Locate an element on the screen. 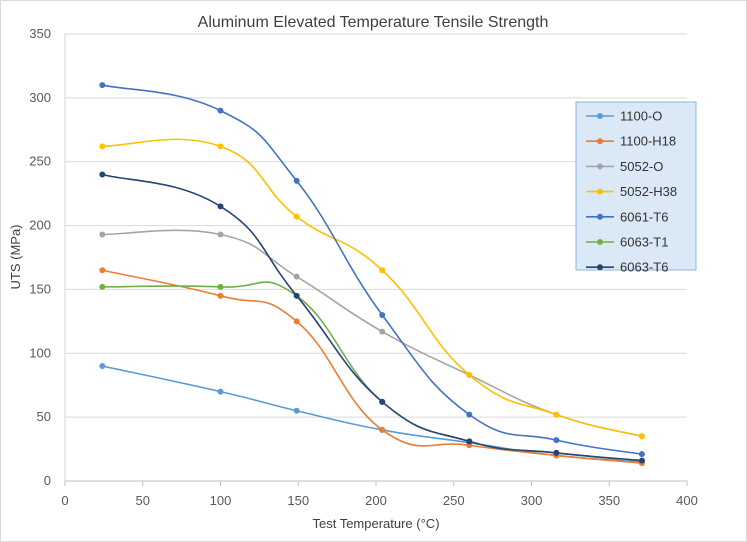 The height and width of the screenshot is (542, 747). legend-marker-6061-t6 is located at coordinates (600, 216).